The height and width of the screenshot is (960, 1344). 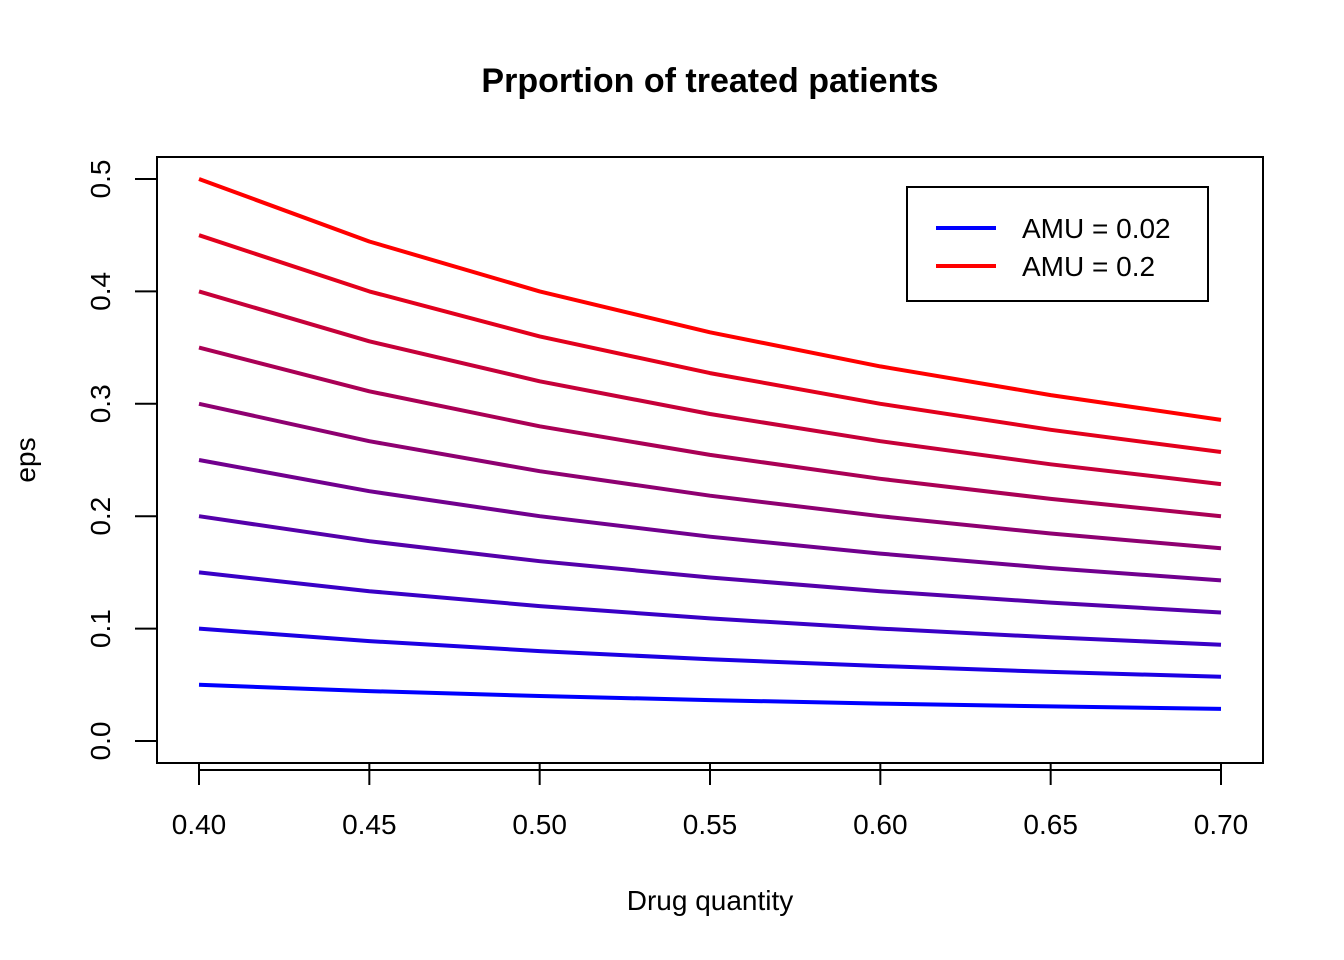 I want to click on x-axis: 0.40 0.45 0.50 0.55 0.60 0.65 0.70, so click(x=710, y=801).